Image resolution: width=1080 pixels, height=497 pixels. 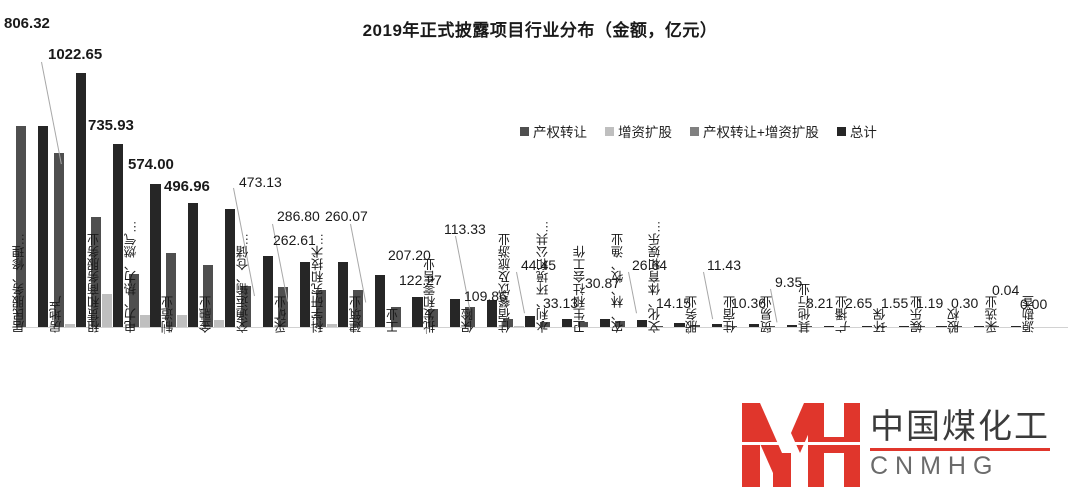 I want to click on x-axis-category-label: 保险, so click(x=468, y=320).